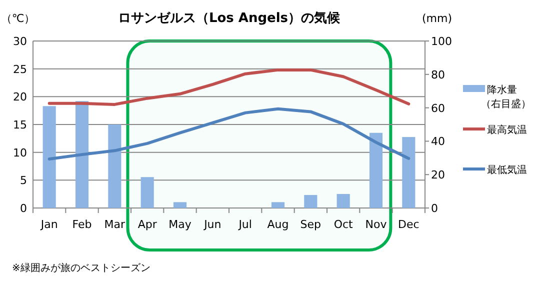  What do you see at coordinates (409, 224) in the screenshot?
I see `x-tick-label: Dec` at bounding box center [409, 224].